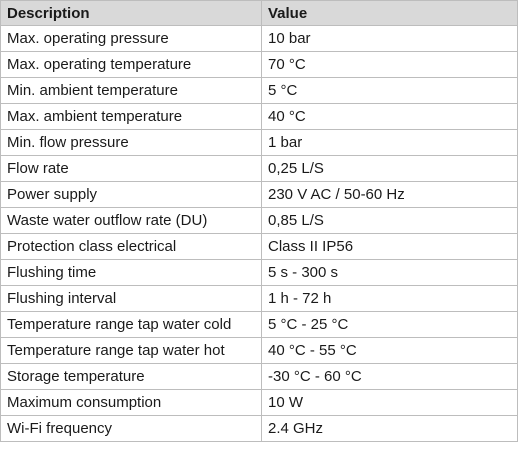  What do you see at coordinates (389, 272) in the screenshot?
I see `value-cell: 5 s - 300 s` at bounding box center [389, 272].